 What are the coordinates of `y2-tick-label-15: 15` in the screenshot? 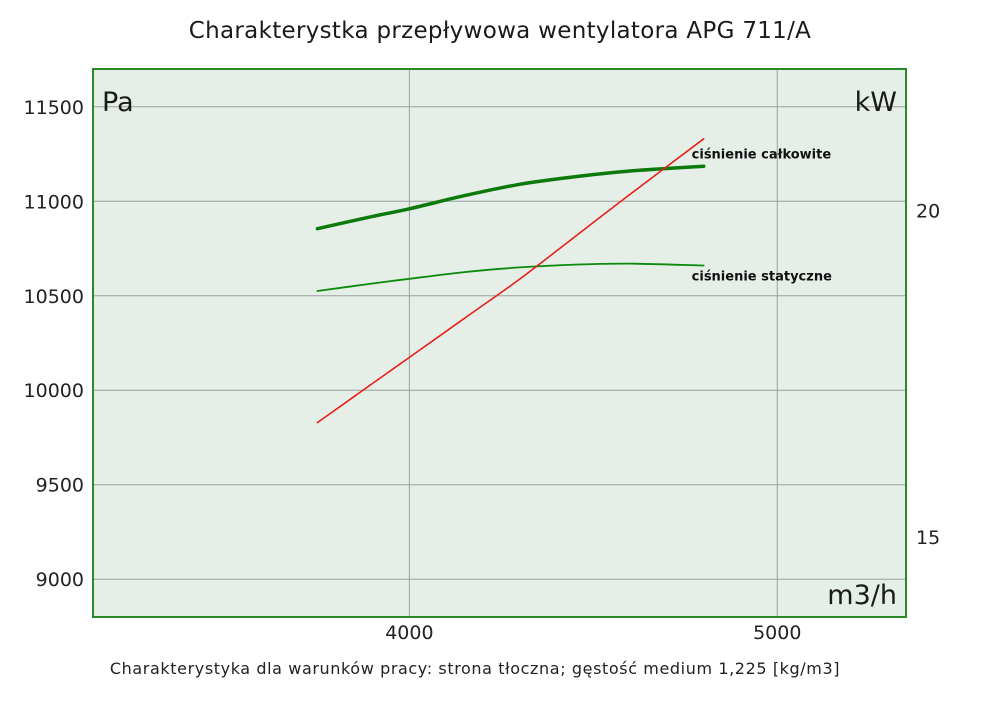 It's located at (928, 538).